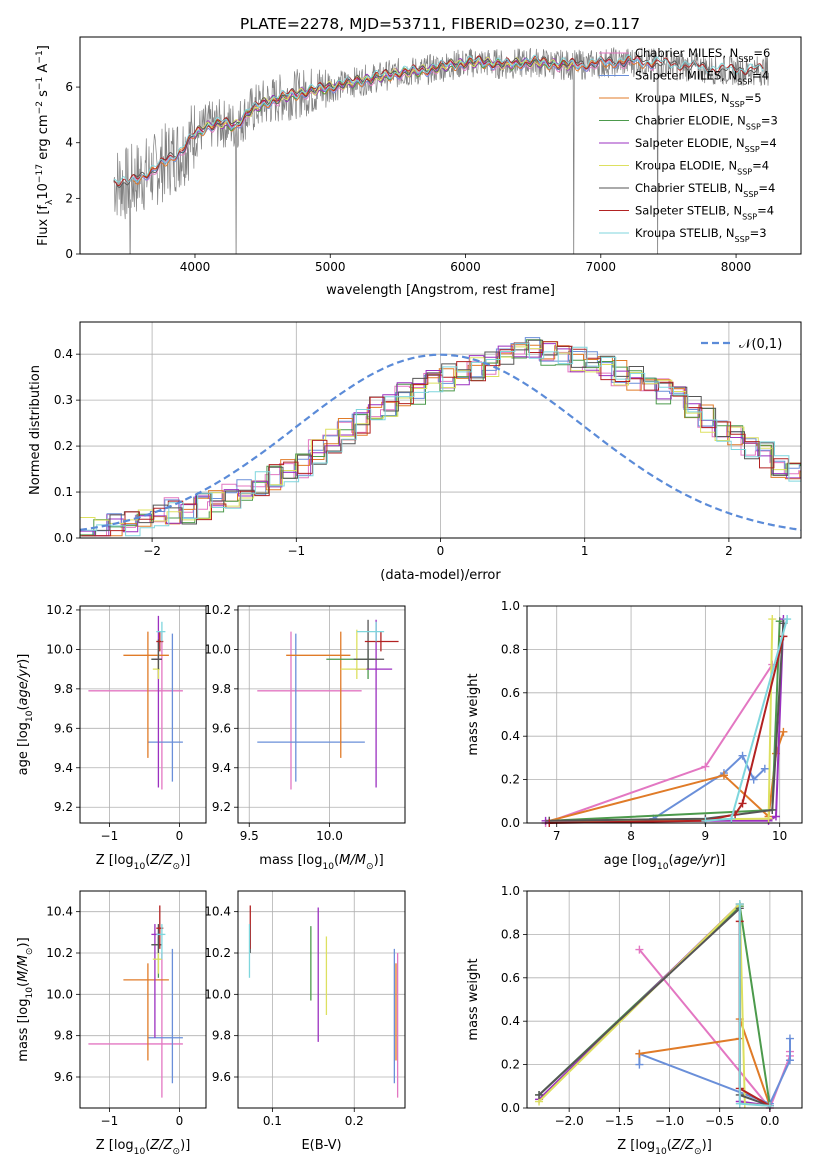 The width and height of the screenshot is (819, 1170). Describe the element at coordinates (698, 100) in the screenshot. I see `legend-label: Kroupa MILES, NSSP=5` at that location.